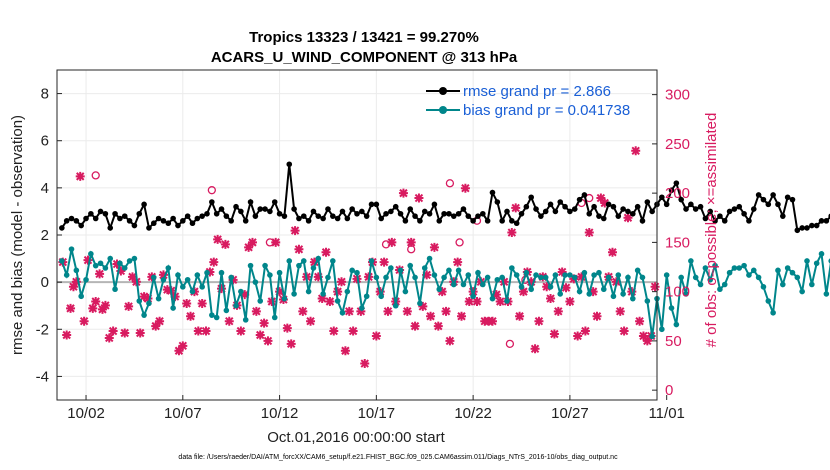  I want to click on y-tick-label: 6, so click(45, 141).